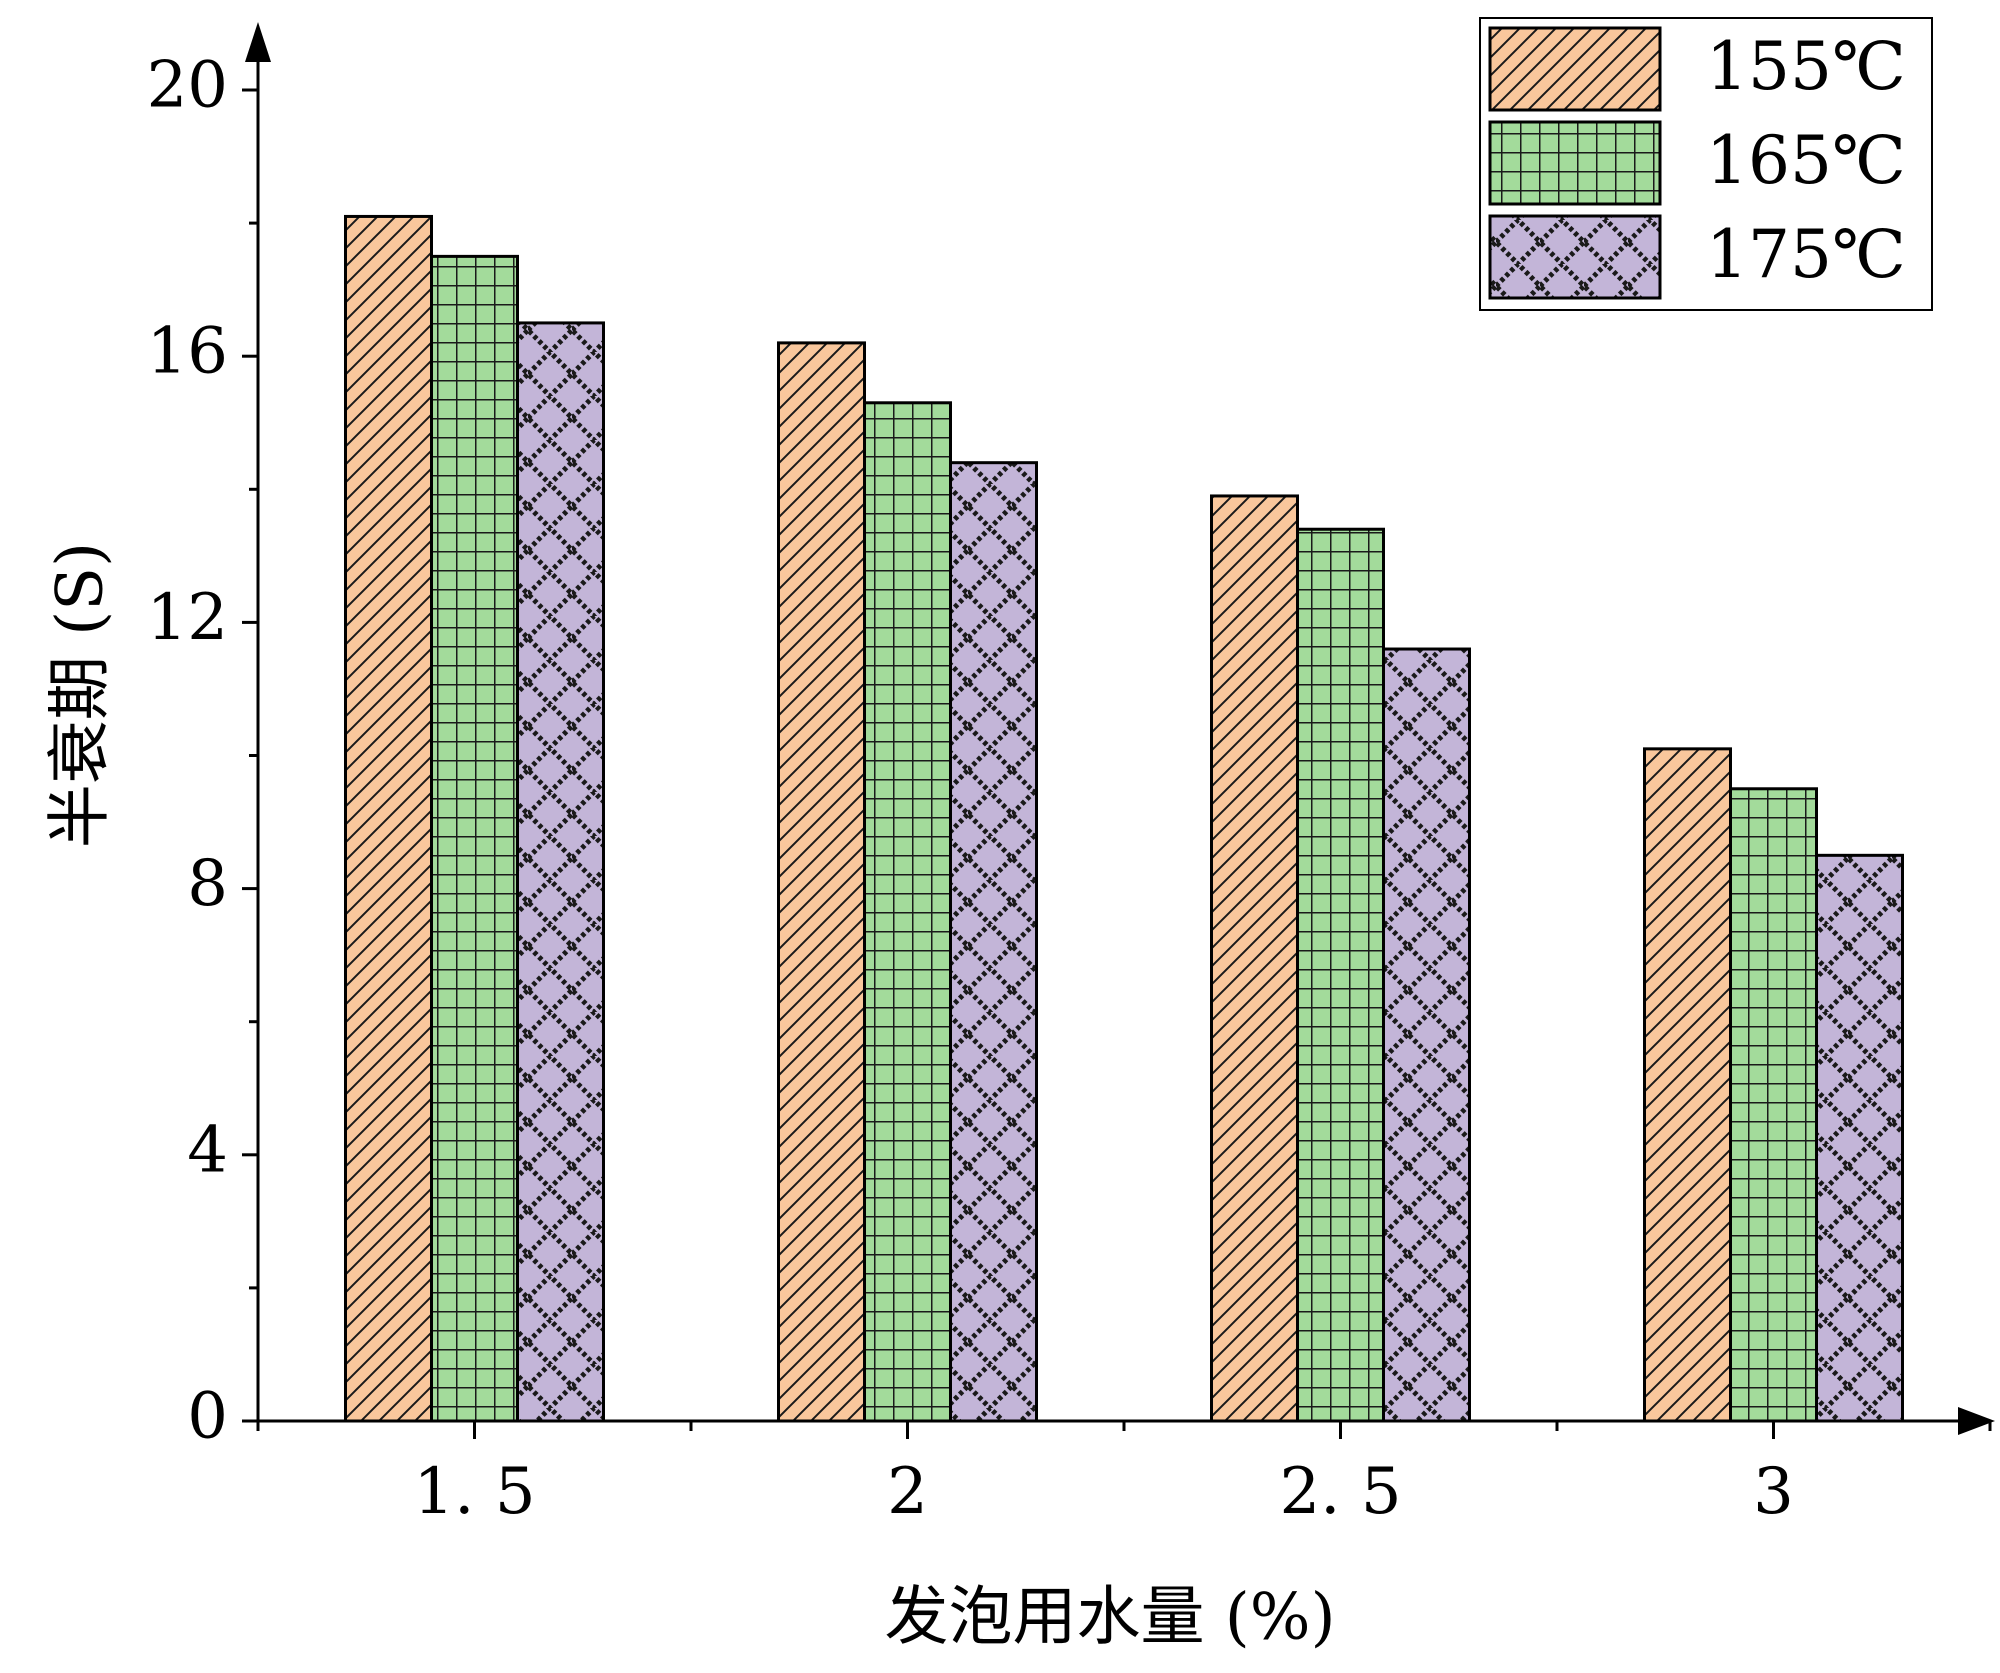  What do you see at coordinates (1806, 254) in the screenshot?
I see `legend-label: 175℃` at bounding box center [1806, 254].